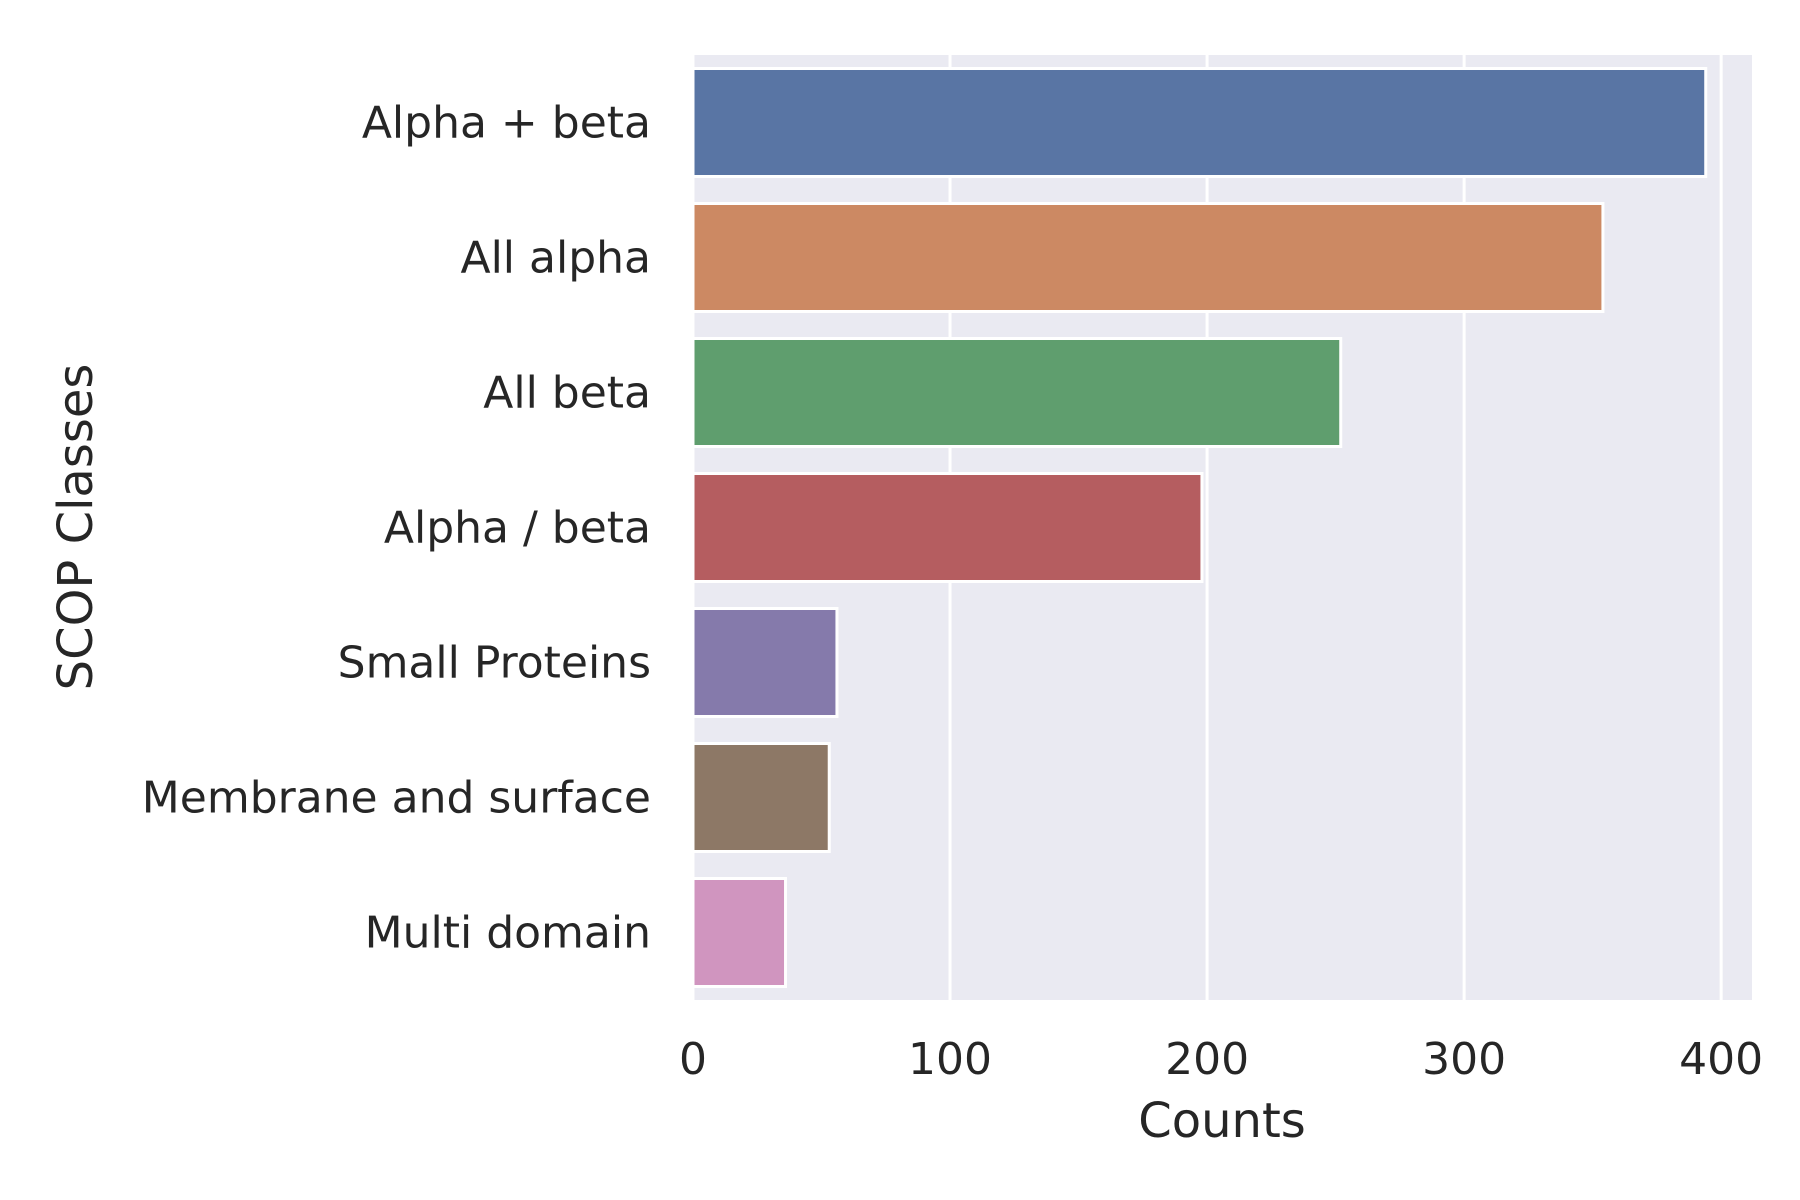 The image size is (1800, 1200). I want to click on y-category-label: All beta, so click(567, 393).